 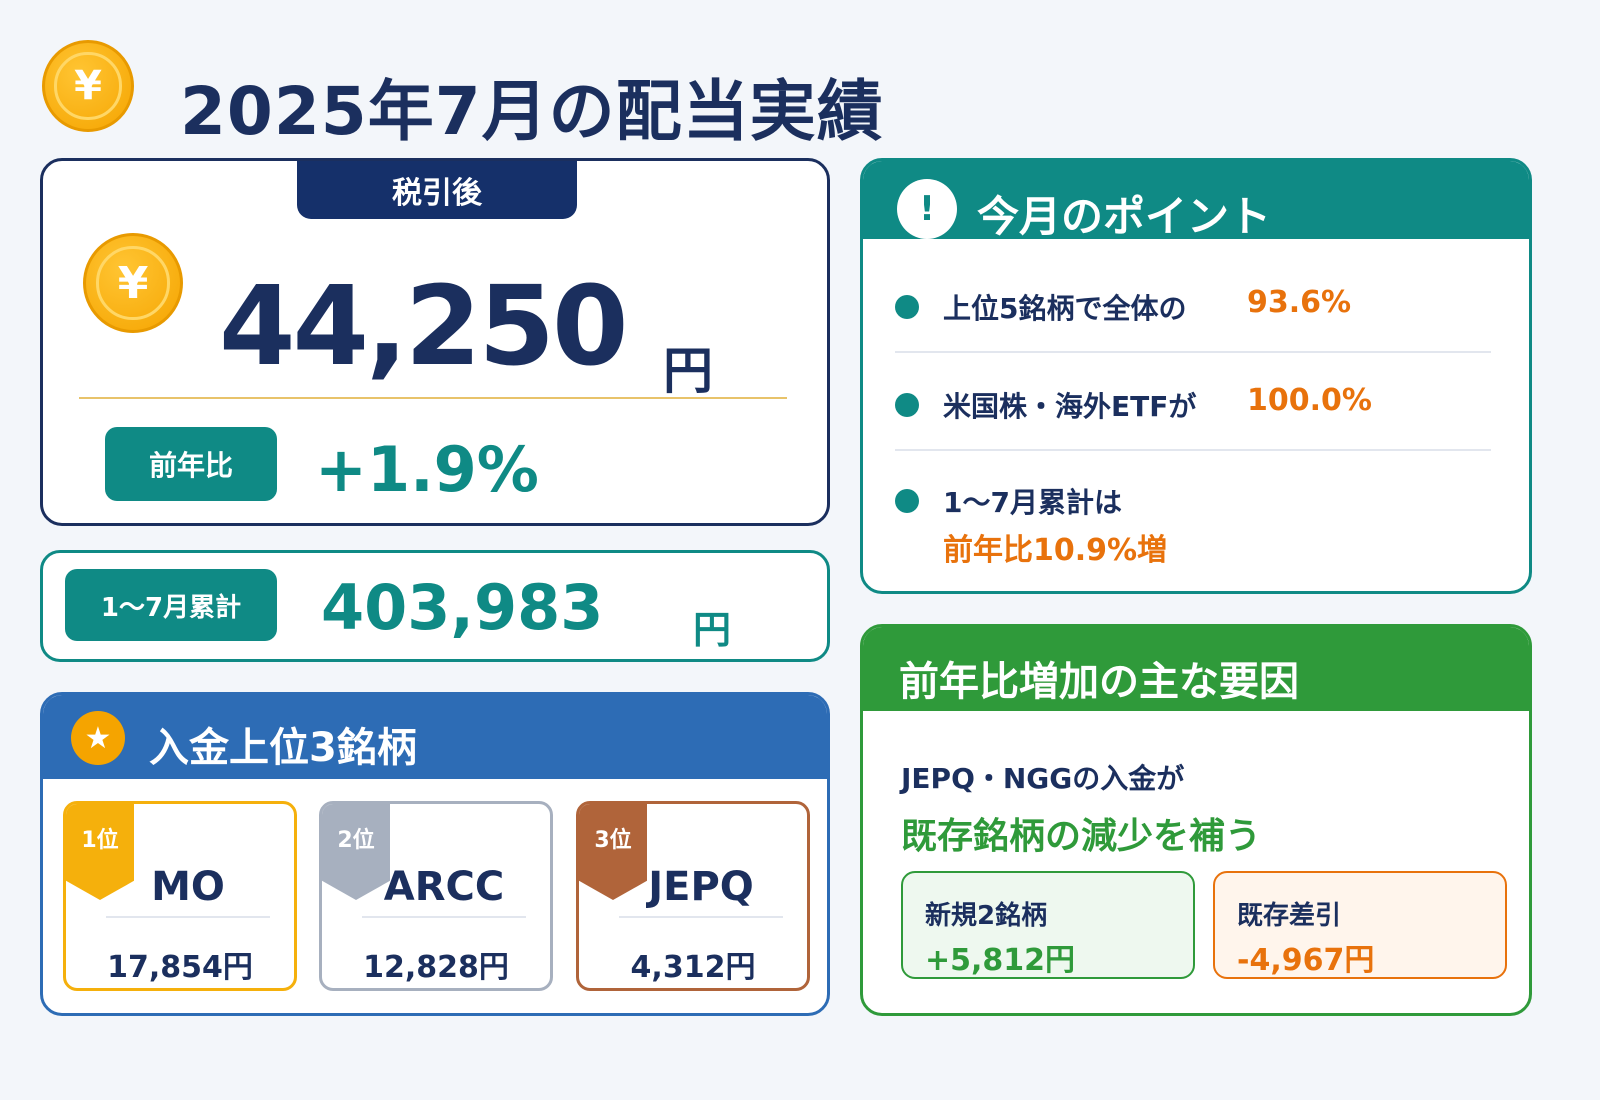 I want to click on after-tax-badge: 税引後, so click(x=437, y=190).